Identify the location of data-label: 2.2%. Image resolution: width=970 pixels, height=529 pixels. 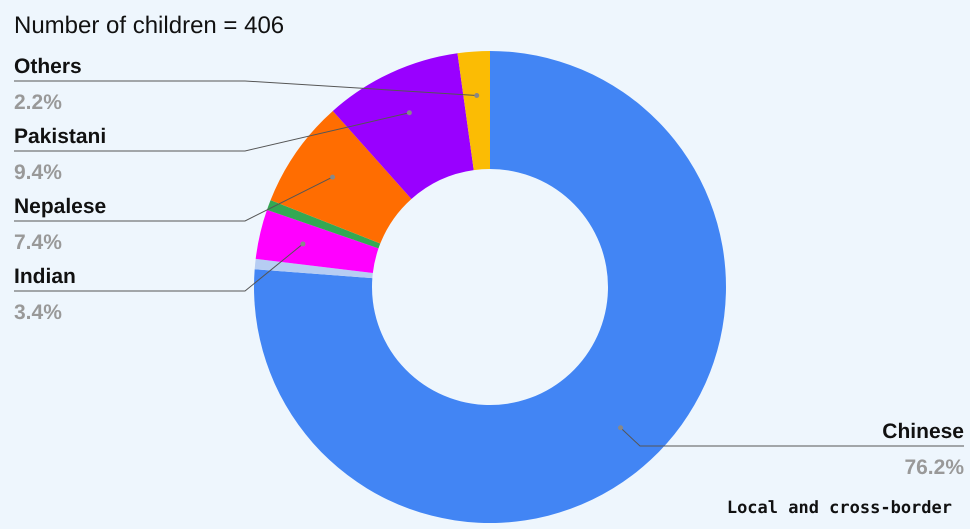
(38, 102).